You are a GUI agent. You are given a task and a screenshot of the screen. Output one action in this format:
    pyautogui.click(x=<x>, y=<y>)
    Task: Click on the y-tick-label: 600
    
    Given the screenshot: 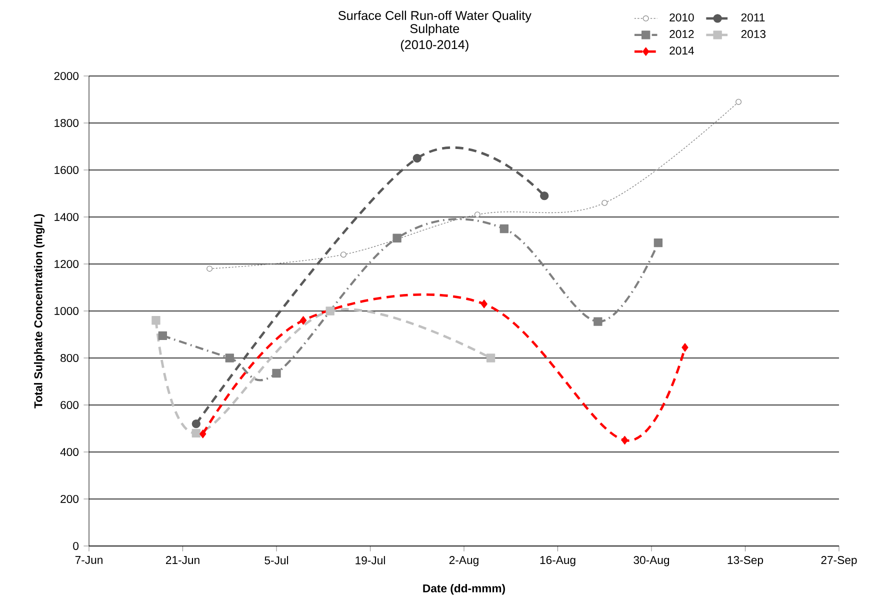 What is the action you would take?
    pyautogui.click(x=69, y=404)
    